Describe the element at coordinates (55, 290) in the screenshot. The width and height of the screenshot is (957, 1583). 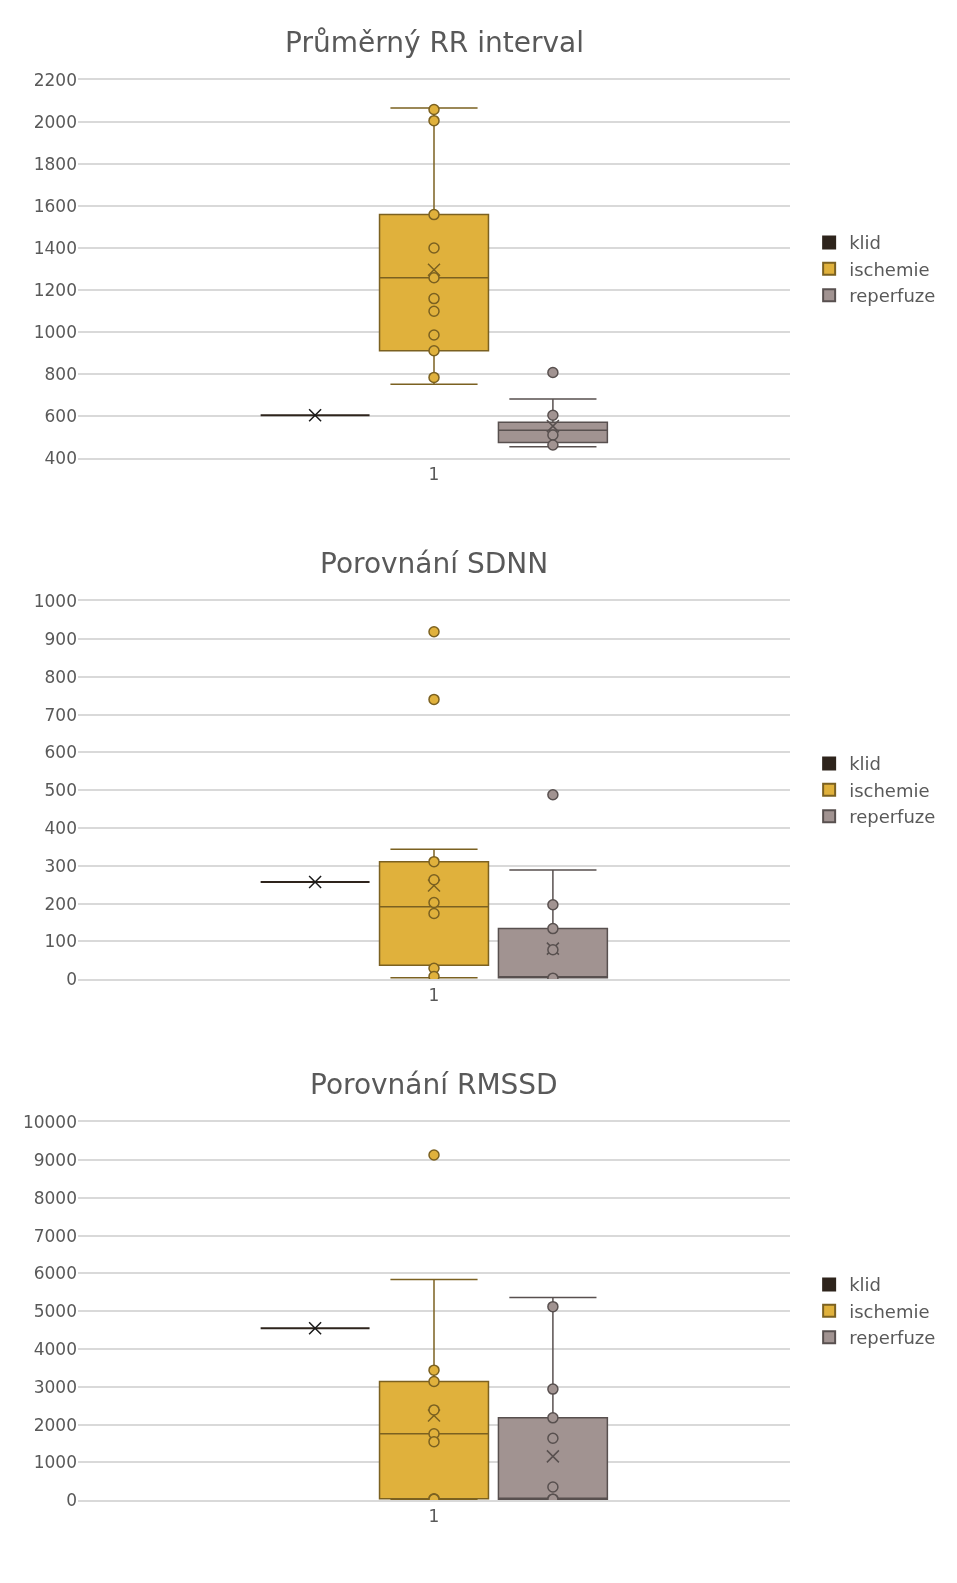
I see `y-tick-label: 1200` at that location.